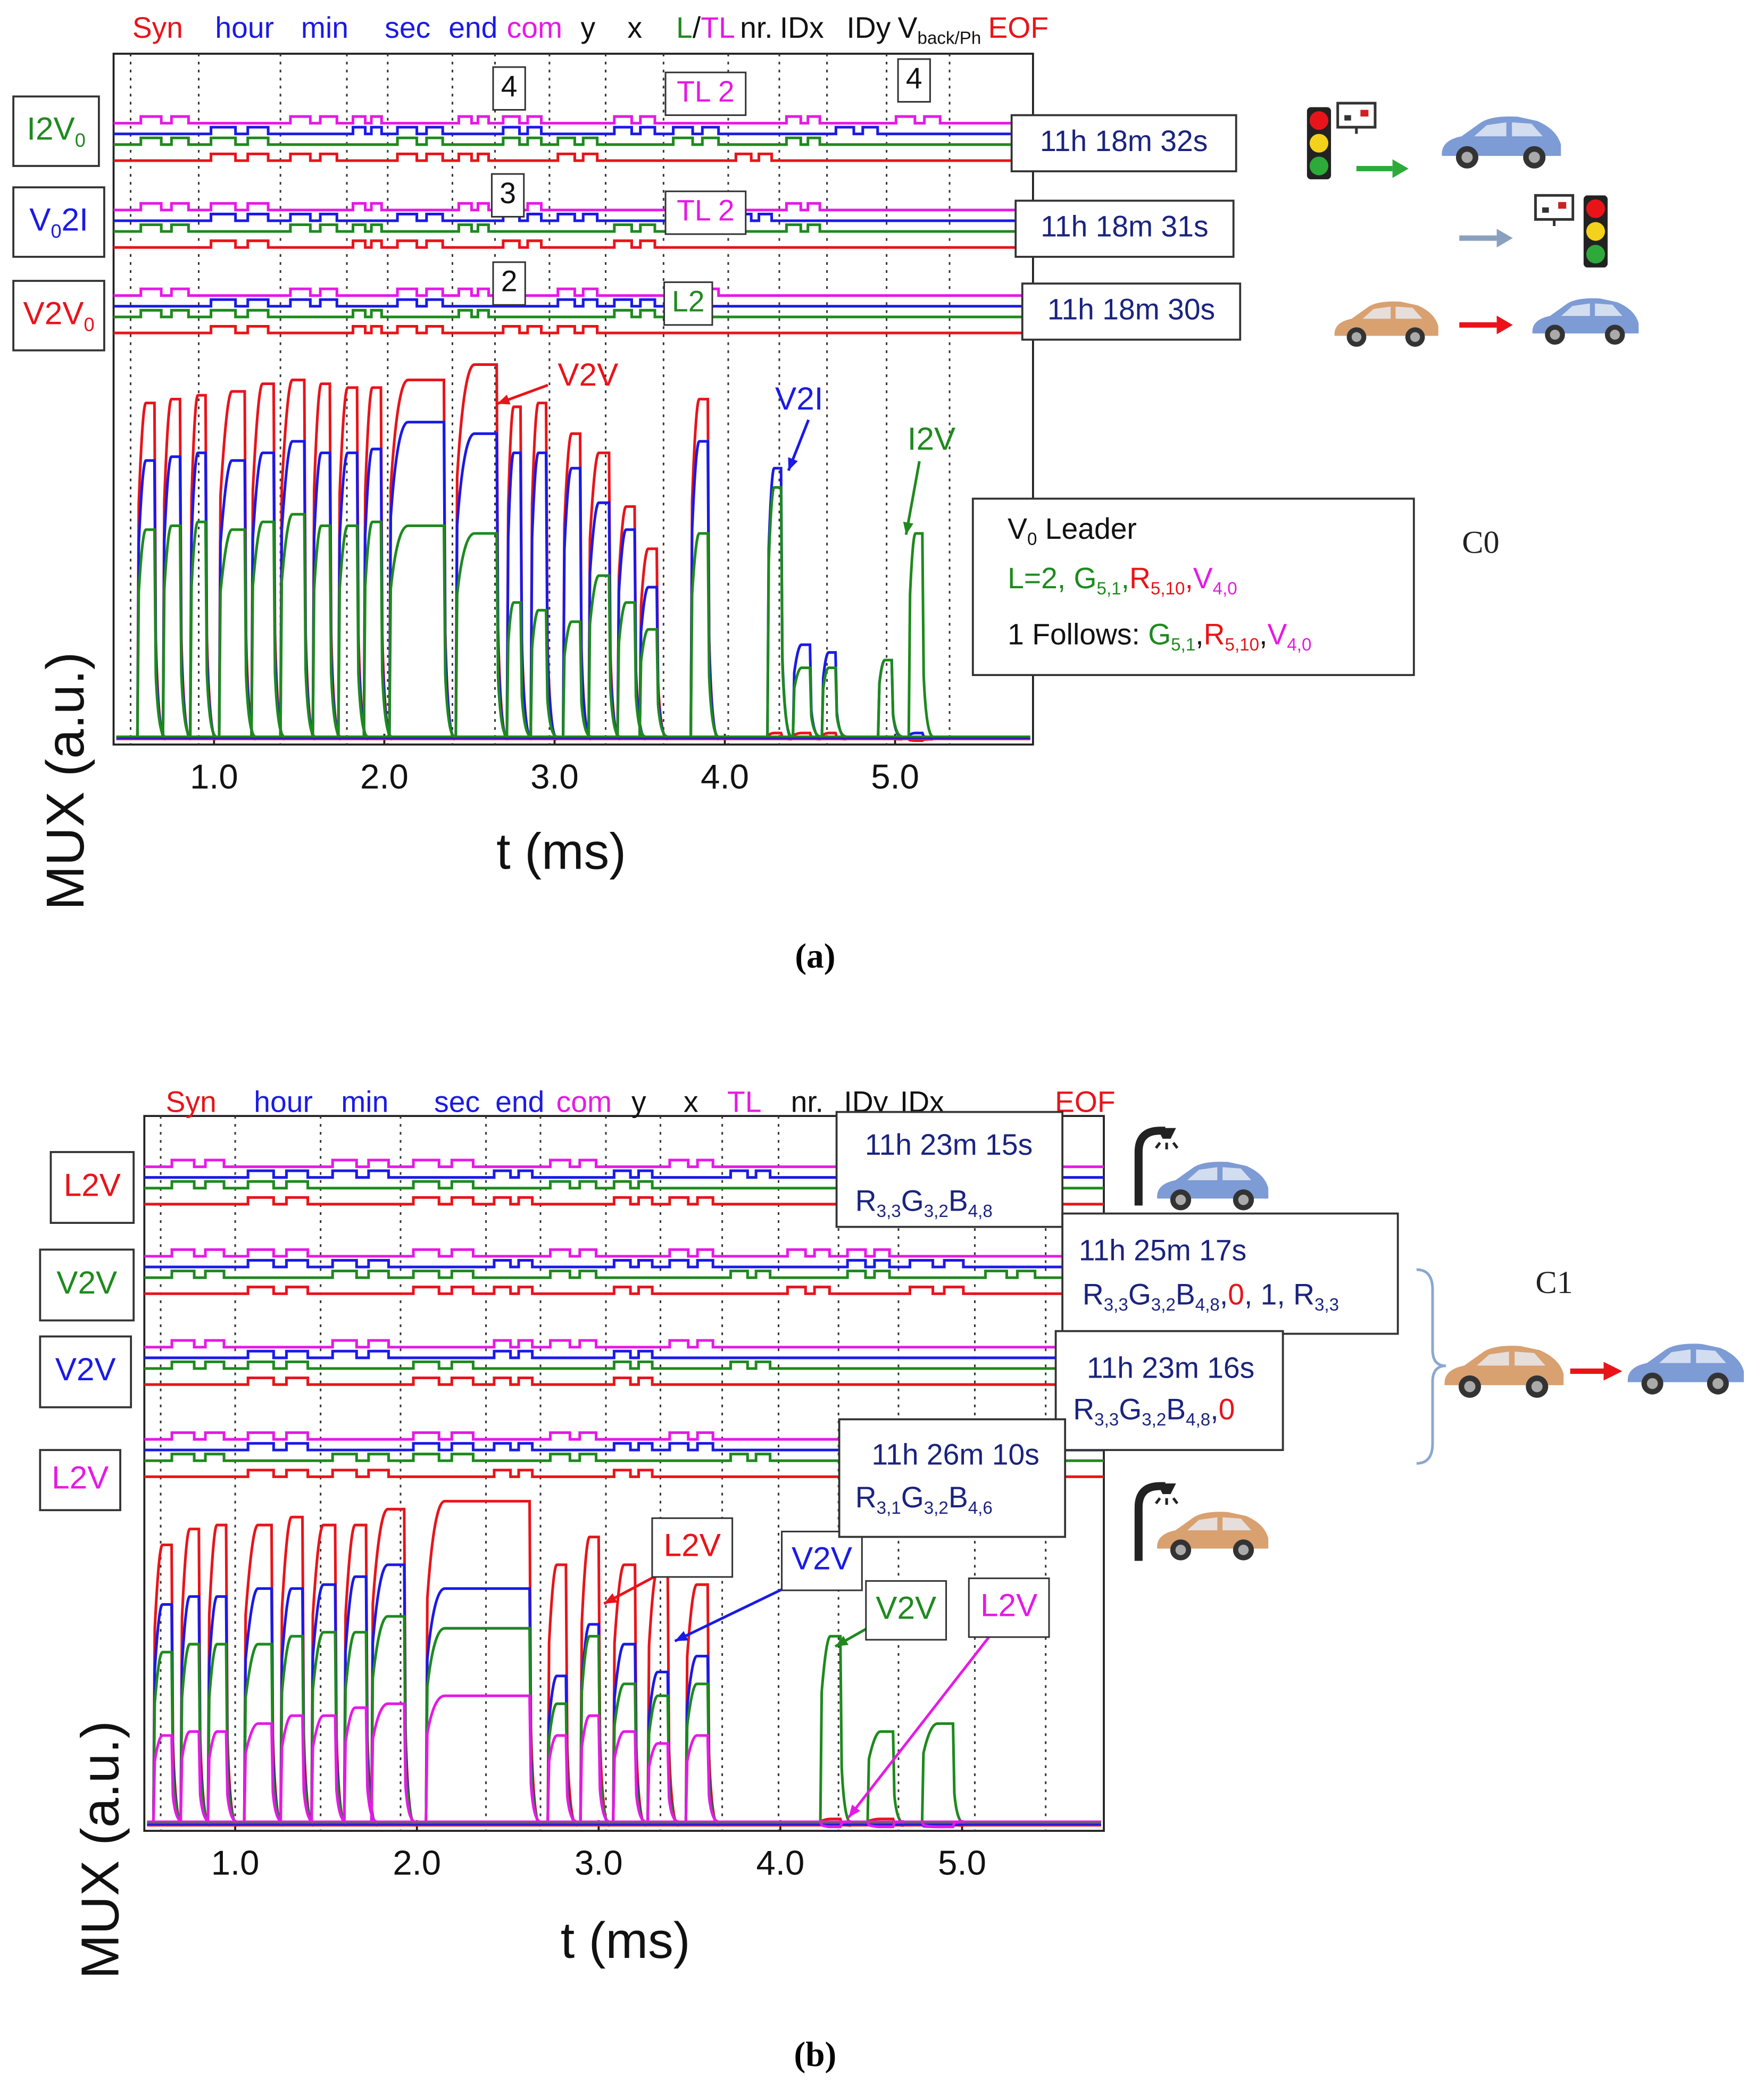  What do you see at coordinates (1596, 231) in the screenshot?
I see `traffic-light-icon` at bounding box center [1596, 231].